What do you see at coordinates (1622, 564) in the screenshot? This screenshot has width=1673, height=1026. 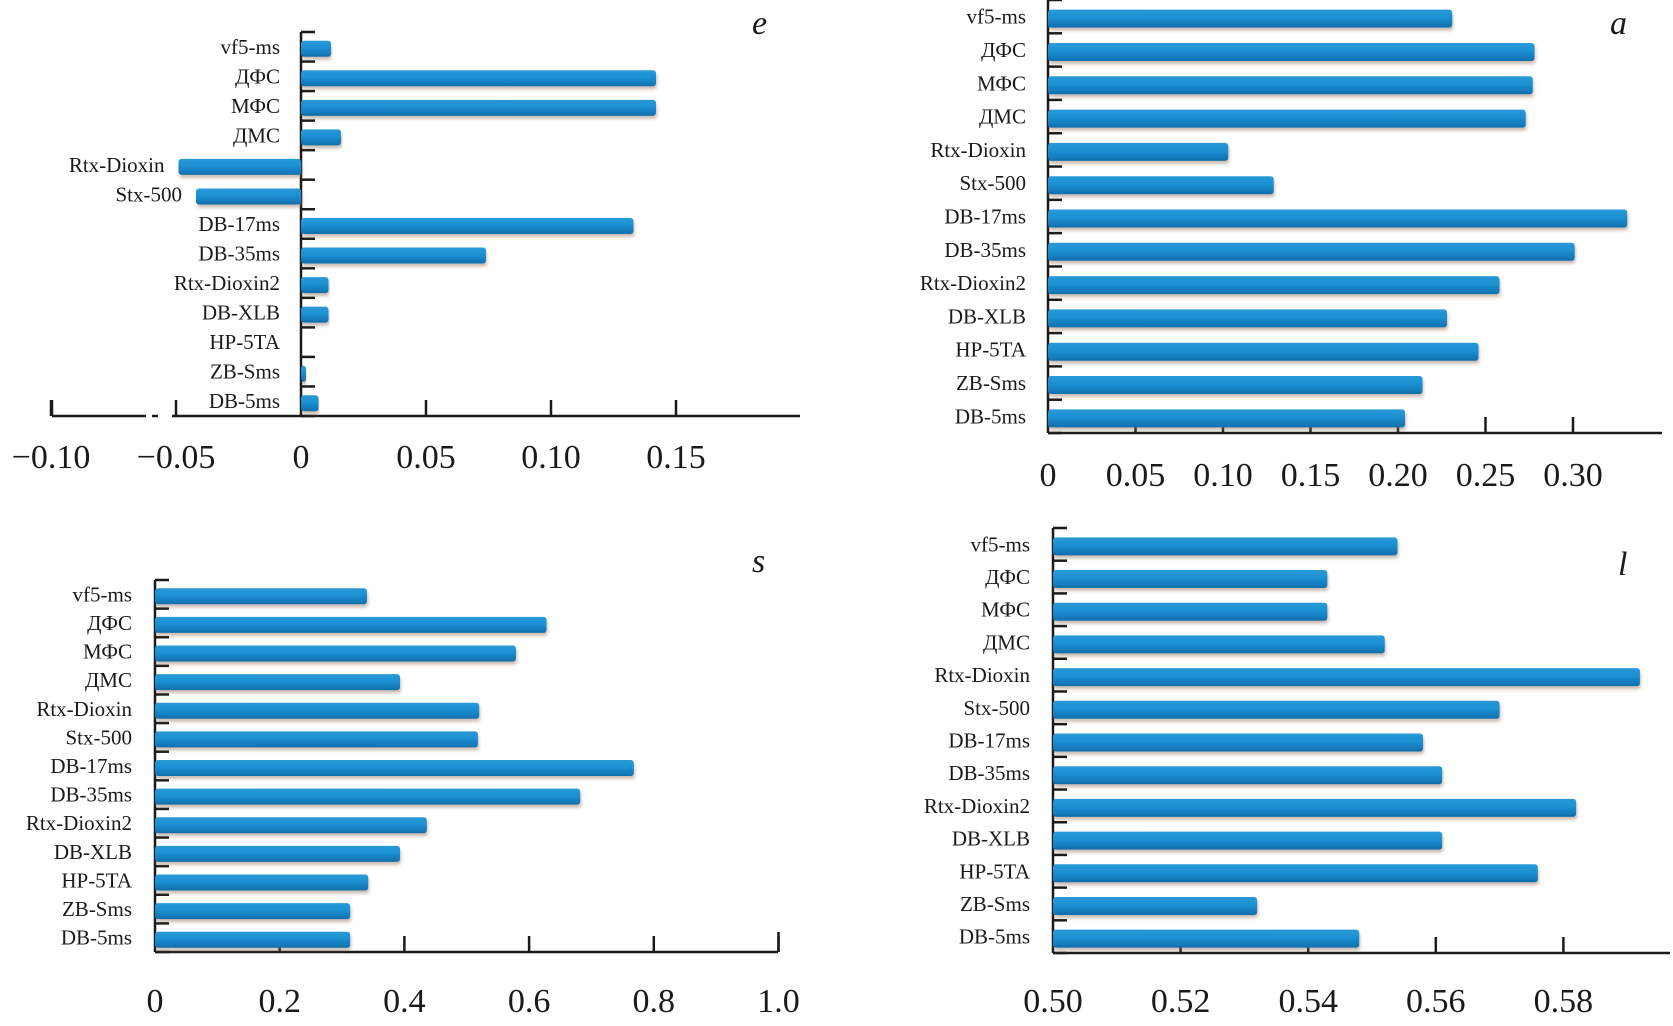 I see `panel-letter-l: l` at bounding box center [1622, 564].